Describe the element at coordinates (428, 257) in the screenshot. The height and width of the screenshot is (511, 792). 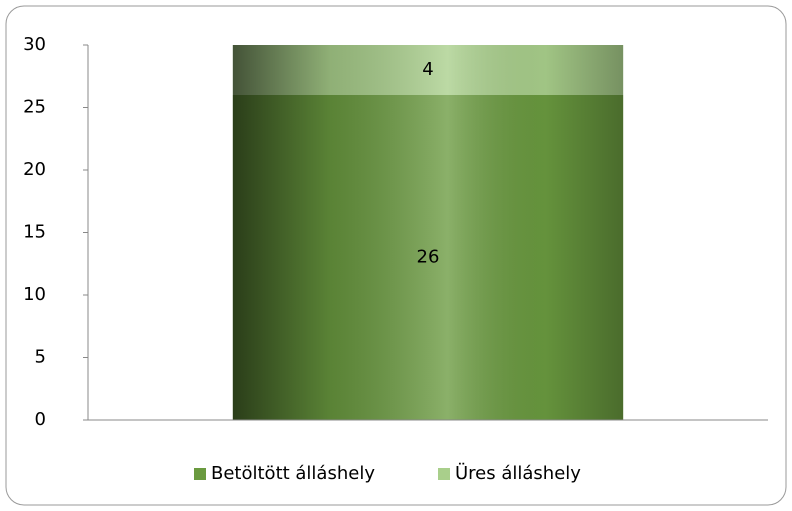
I see `data-label: 26` at that location.